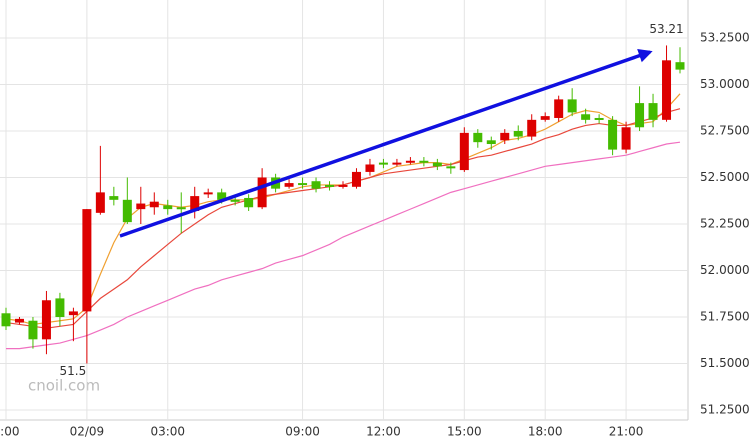 The width and height of the screenshot is (752, 438). What do you see at coordinates (666, 29) in the screenshot?
I see `high-label: 53.21` at bounding box center [666, 29].